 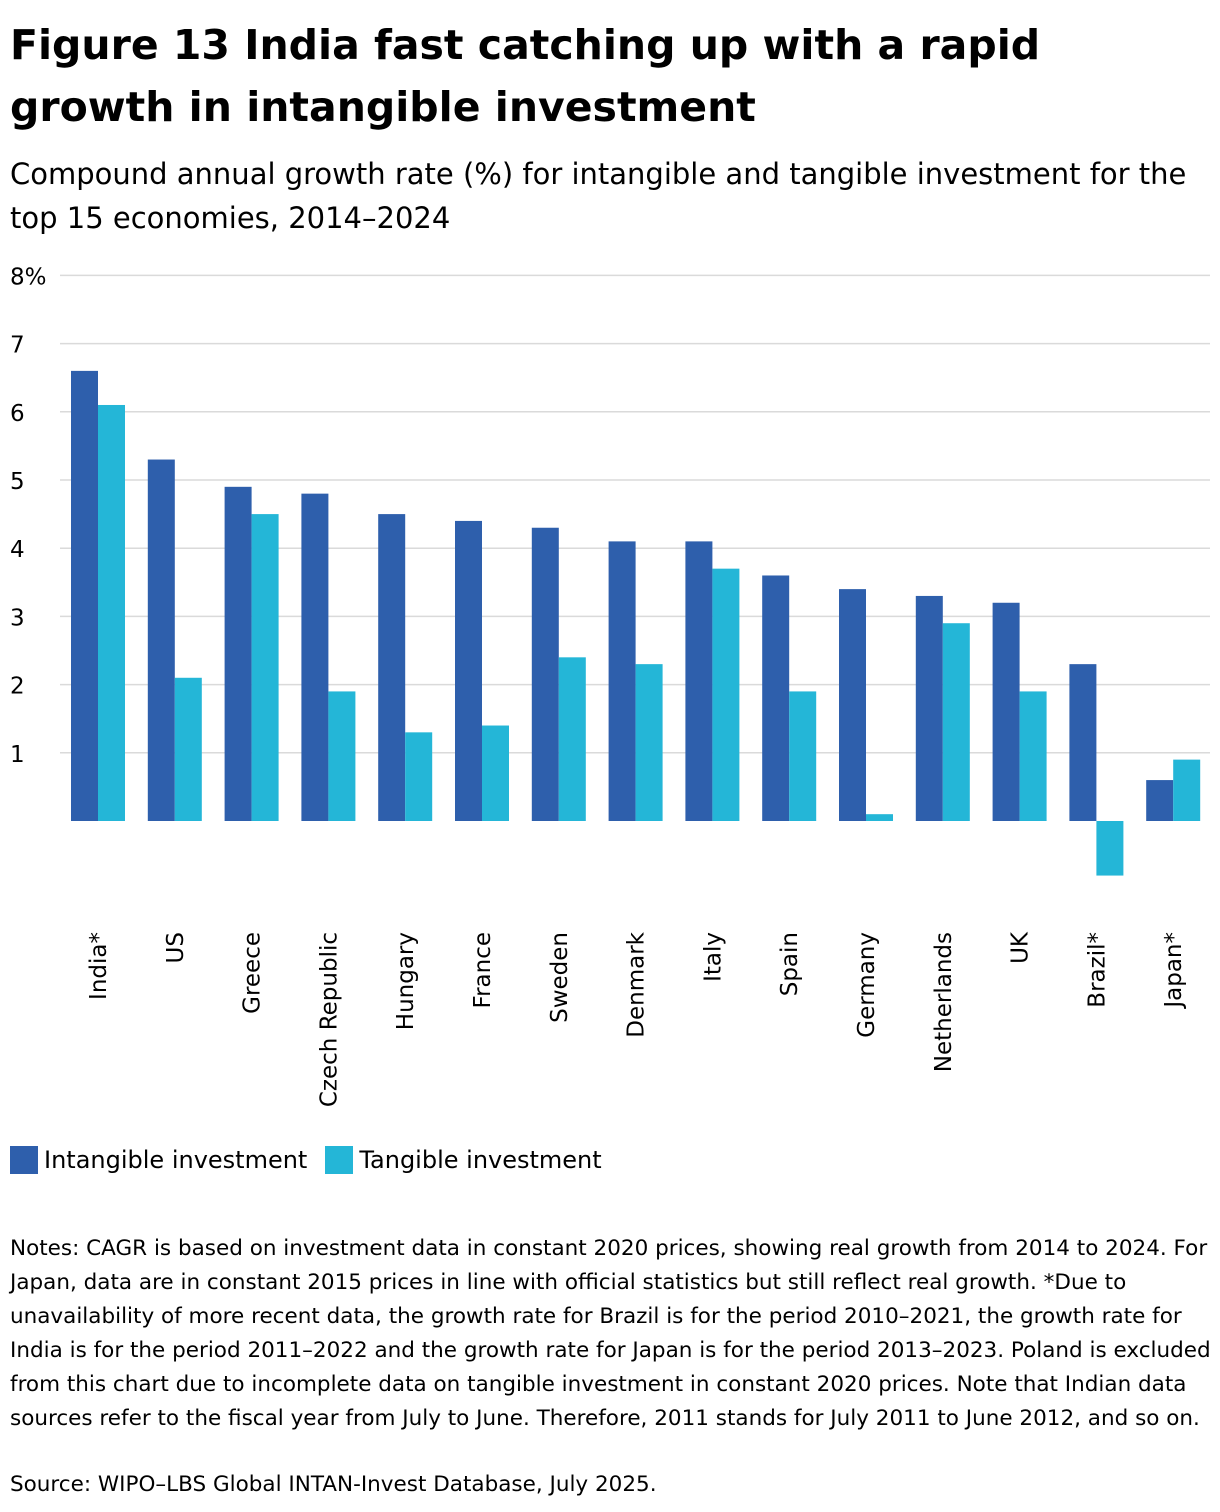 I want to click on x-tick-label: Hungary, so click(x=406, y=981).